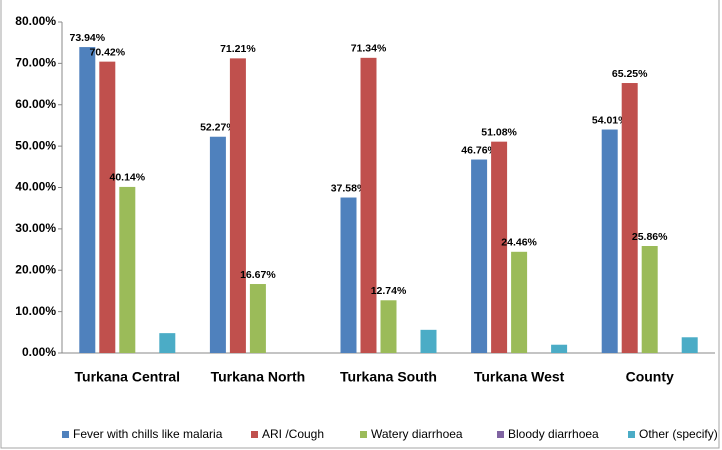 This screenshot has width=722, height=450. I want to click on data-label: 25.86%, so click(650, 237).